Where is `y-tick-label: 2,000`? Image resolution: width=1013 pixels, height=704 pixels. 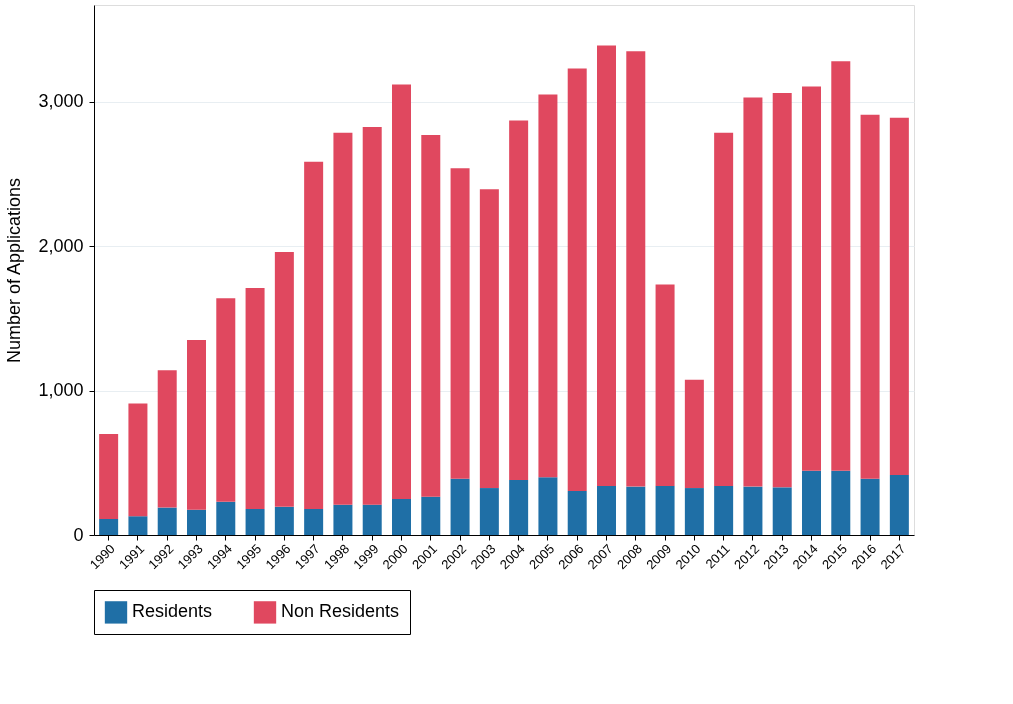
y-tick-label: 2,000 is located at coordinates (61, 245).